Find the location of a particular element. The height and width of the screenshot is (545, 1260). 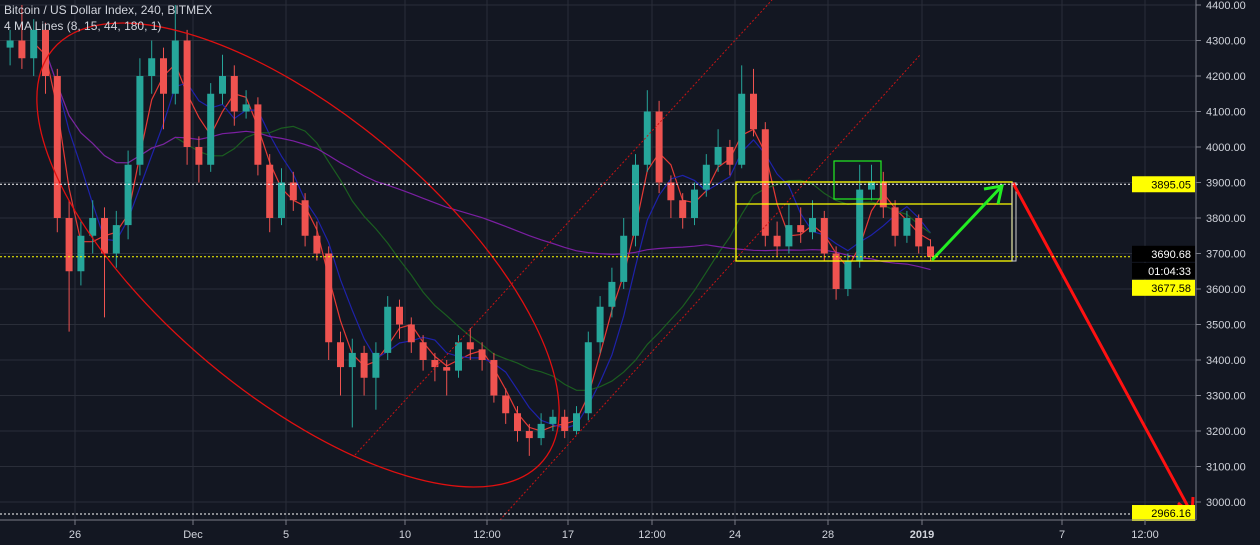

support-label-text: 3677.58 is located at coordinates (1171, 289).